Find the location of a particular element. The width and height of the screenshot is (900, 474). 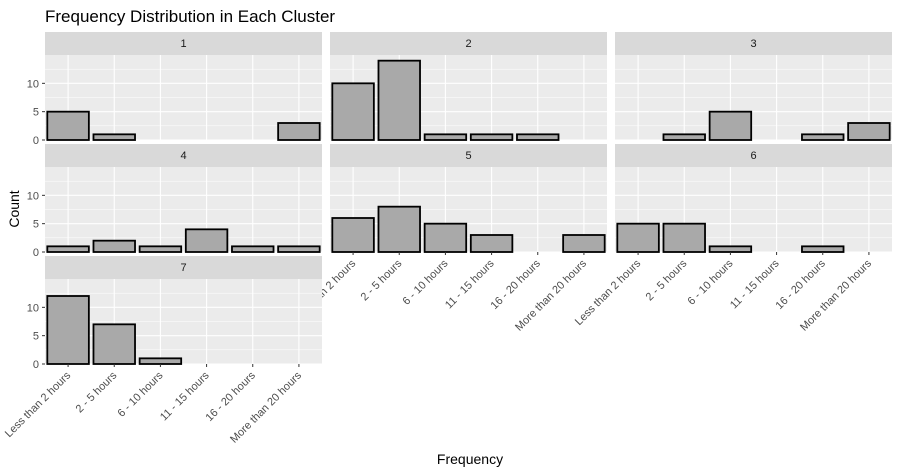

x-tick-label: Less than 2 hours is located at coordinates (38, 404).